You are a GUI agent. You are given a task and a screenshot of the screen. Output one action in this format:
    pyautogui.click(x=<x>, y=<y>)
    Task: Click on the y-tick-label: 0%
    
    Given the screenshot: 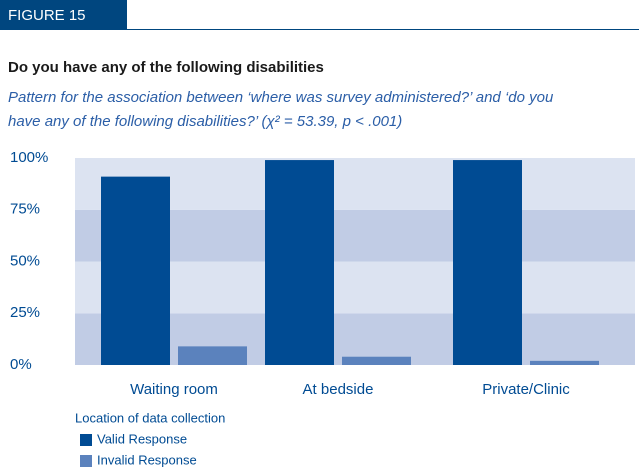 What is the action you would take?
    pyautogui.click(x=21, y=364)
    